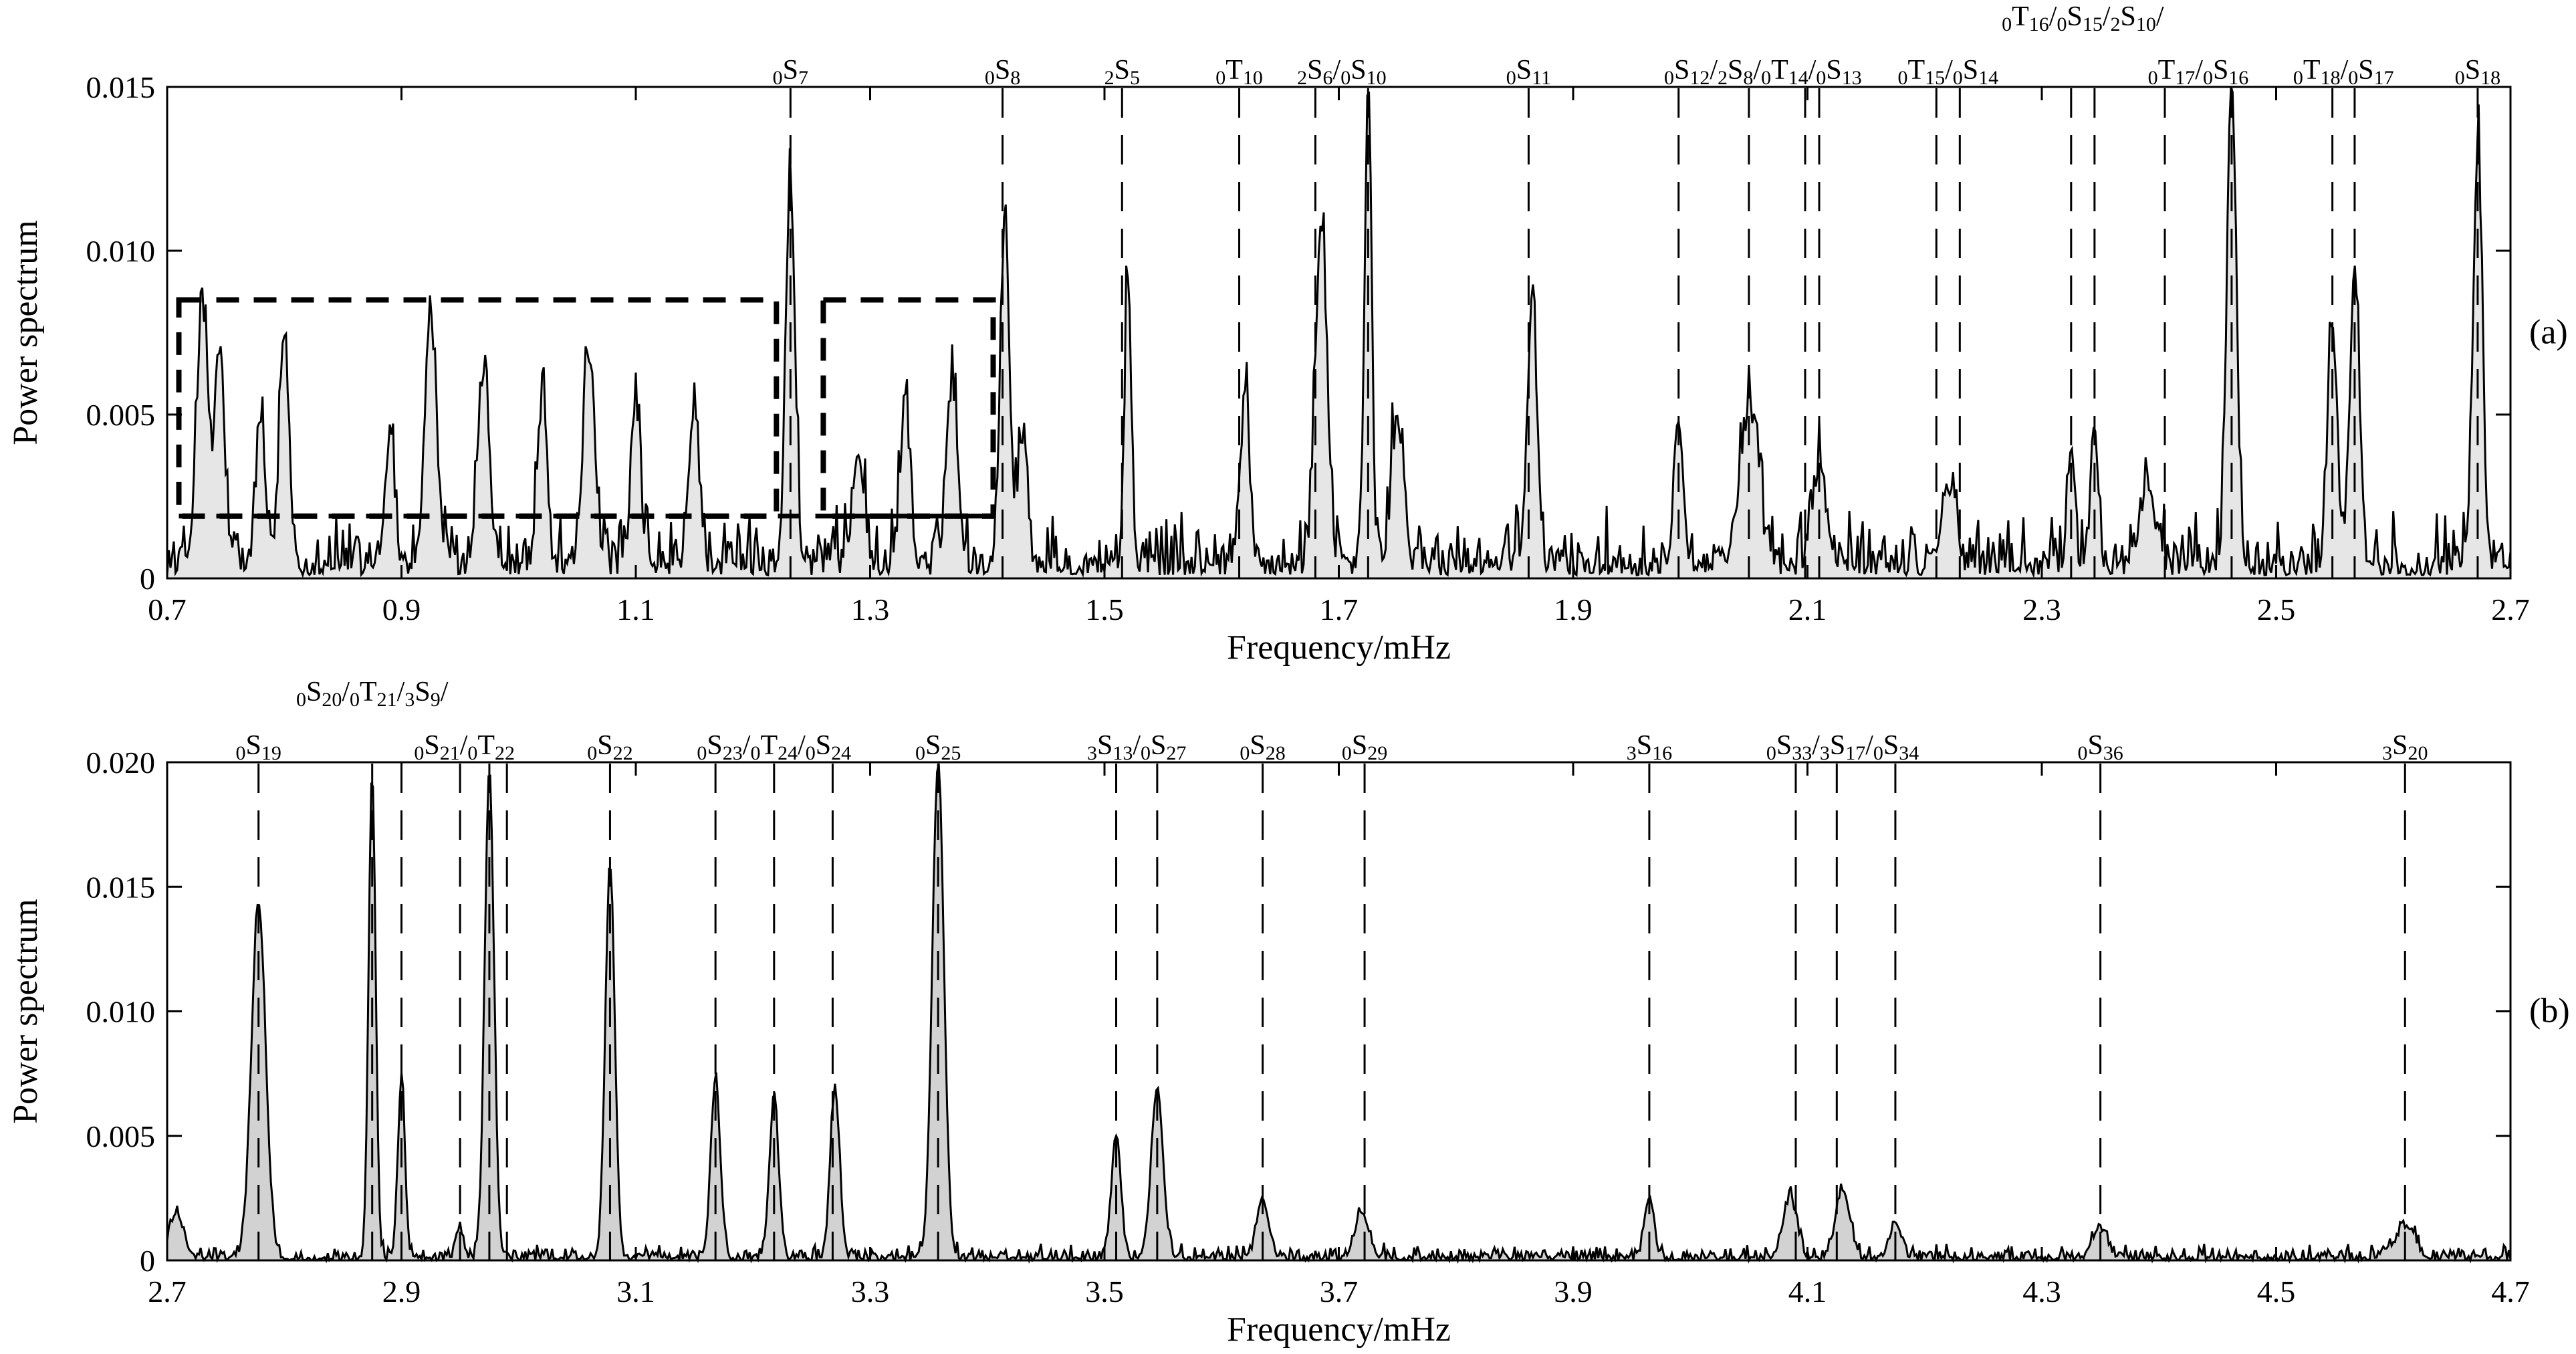  What do you see at coordinates (938, 747) in the screenshot?
I see `mode-label: 0S25` at bounding box center [938, 747].